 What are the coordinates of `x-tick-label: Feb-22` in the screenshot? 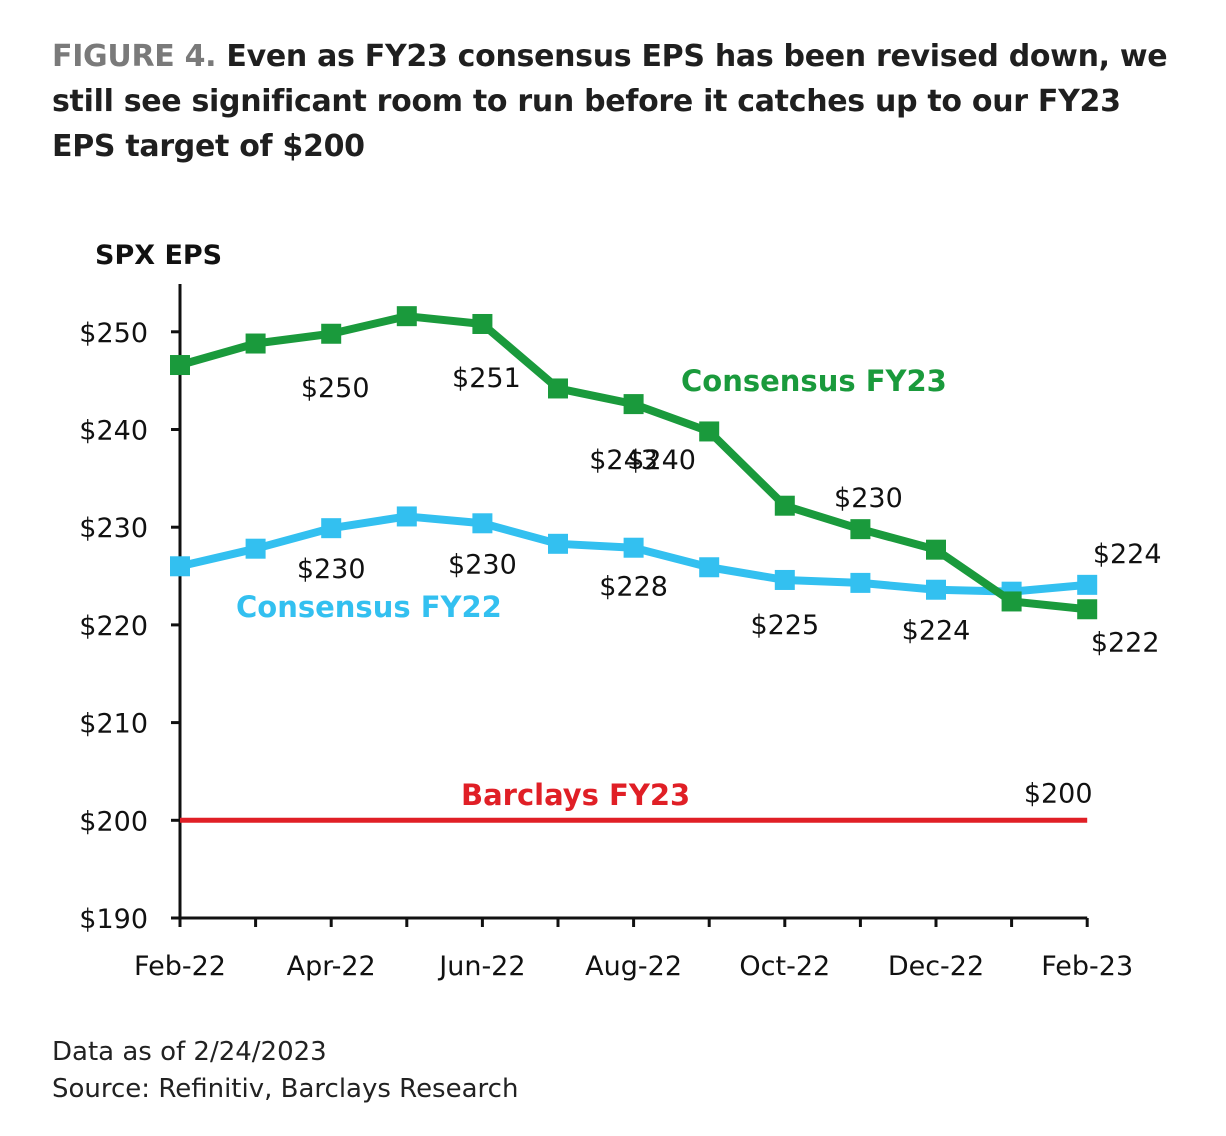 It's located at (180, 966).